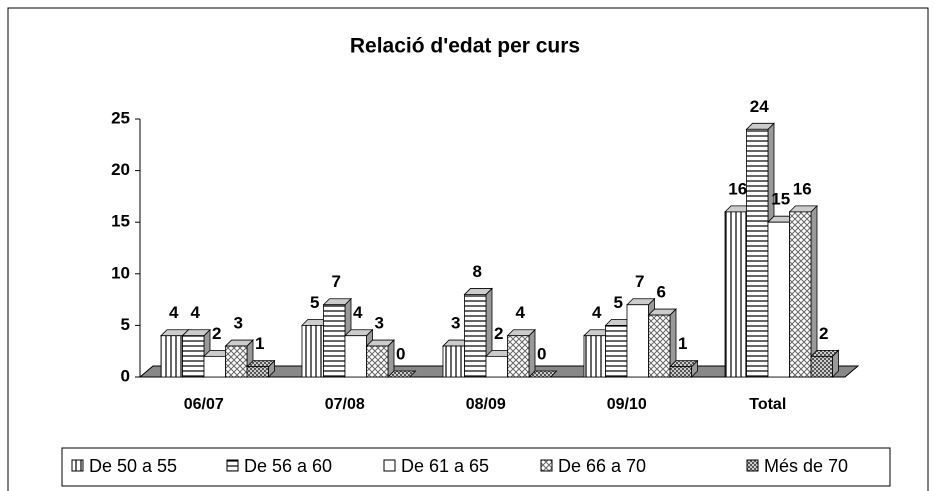  I want to click on x-tick-label: Total, so click(767, 404).